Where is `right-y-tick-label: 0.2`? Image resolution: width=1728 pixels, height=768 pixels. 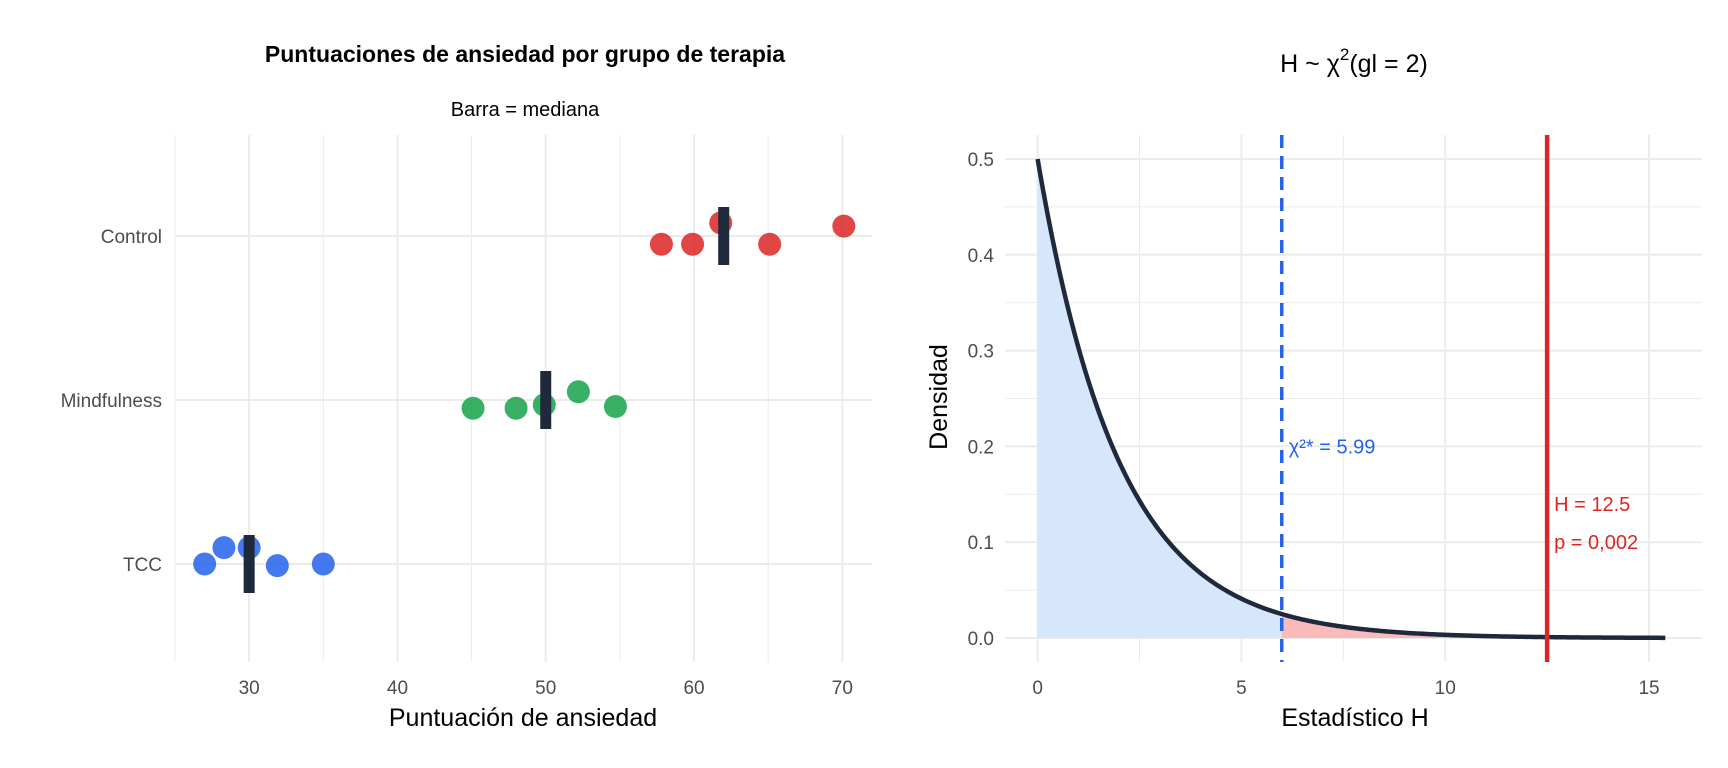 right-y-tick-label: 0.2 is located at coordinates (981, 447).